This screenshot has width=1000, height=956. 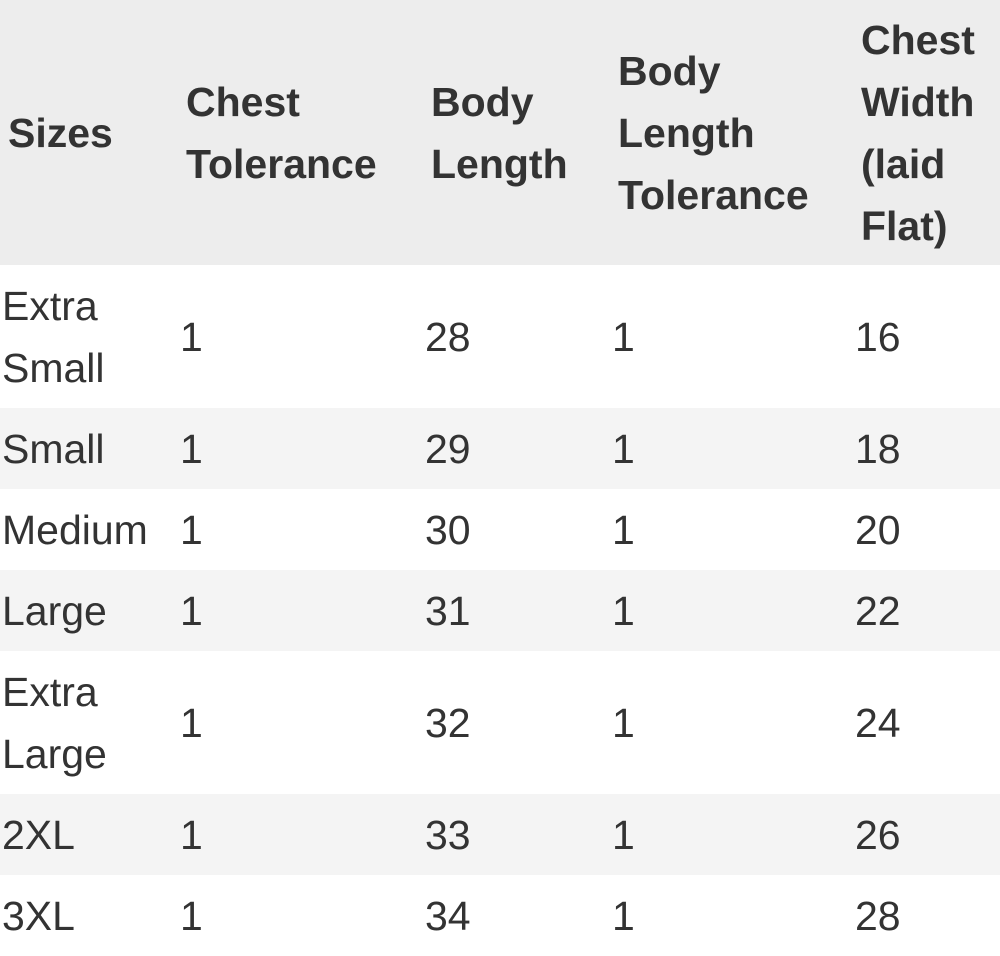 I want to click on table-row: 3XL 1 34 1 28, so click(x=500, y=915).